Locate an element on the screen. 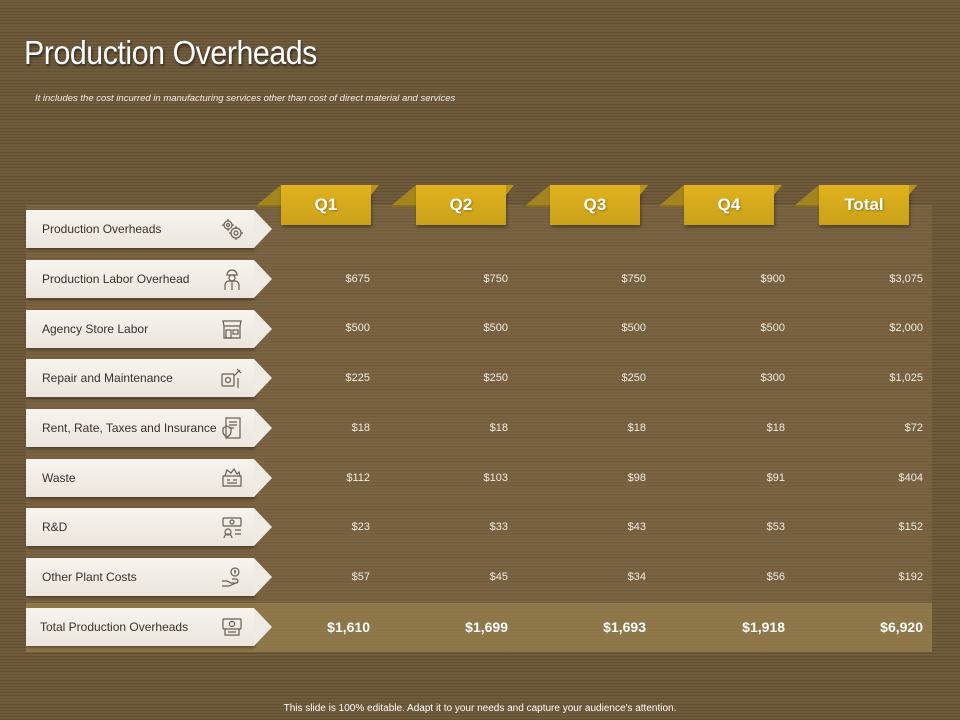 The width and height of the screenshot is (960, 720). table-cell: $152 is located at coordinates (910, 527).